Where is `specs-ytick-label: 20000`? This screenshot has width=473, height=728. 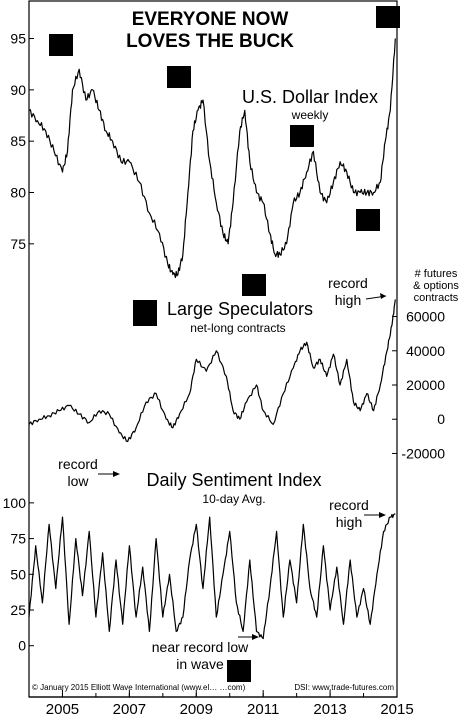 specs-ytick-label: 20000 is located at coordinates (425, 385).